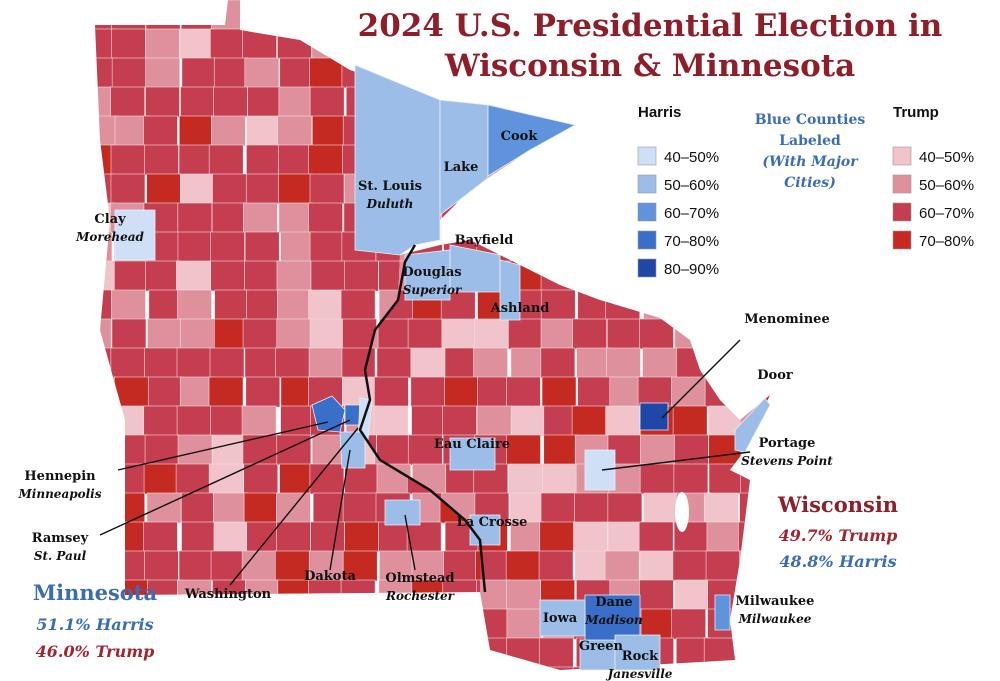  I want to click on legend-label: 50–60%, so click(946, 185).